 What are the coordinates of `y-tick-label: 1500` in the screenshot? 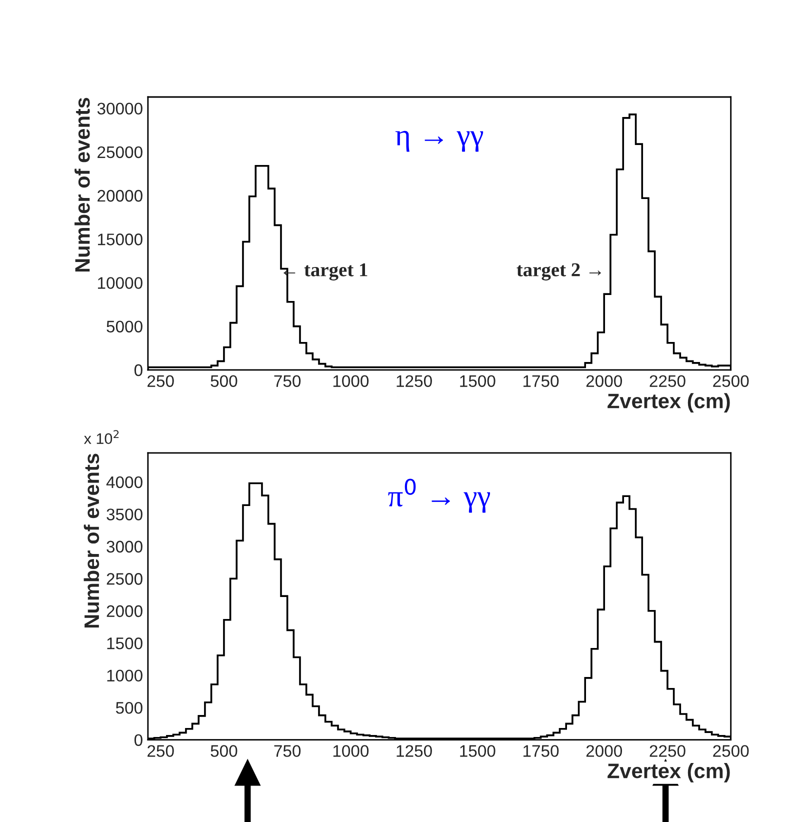 It's located at (124, 644).